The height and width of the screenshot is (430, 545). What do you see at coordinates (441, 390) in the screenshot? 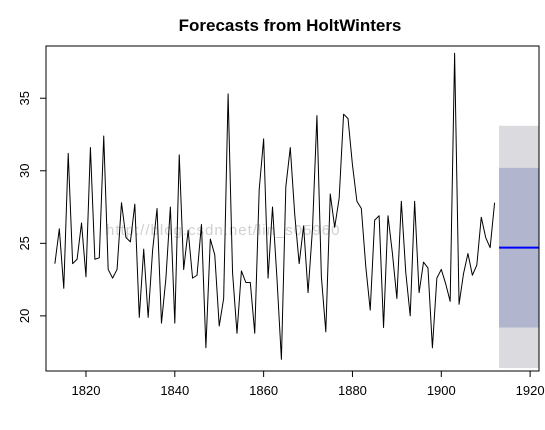
I see `x-tick-label: 1900` at bounding box center [441, 390].